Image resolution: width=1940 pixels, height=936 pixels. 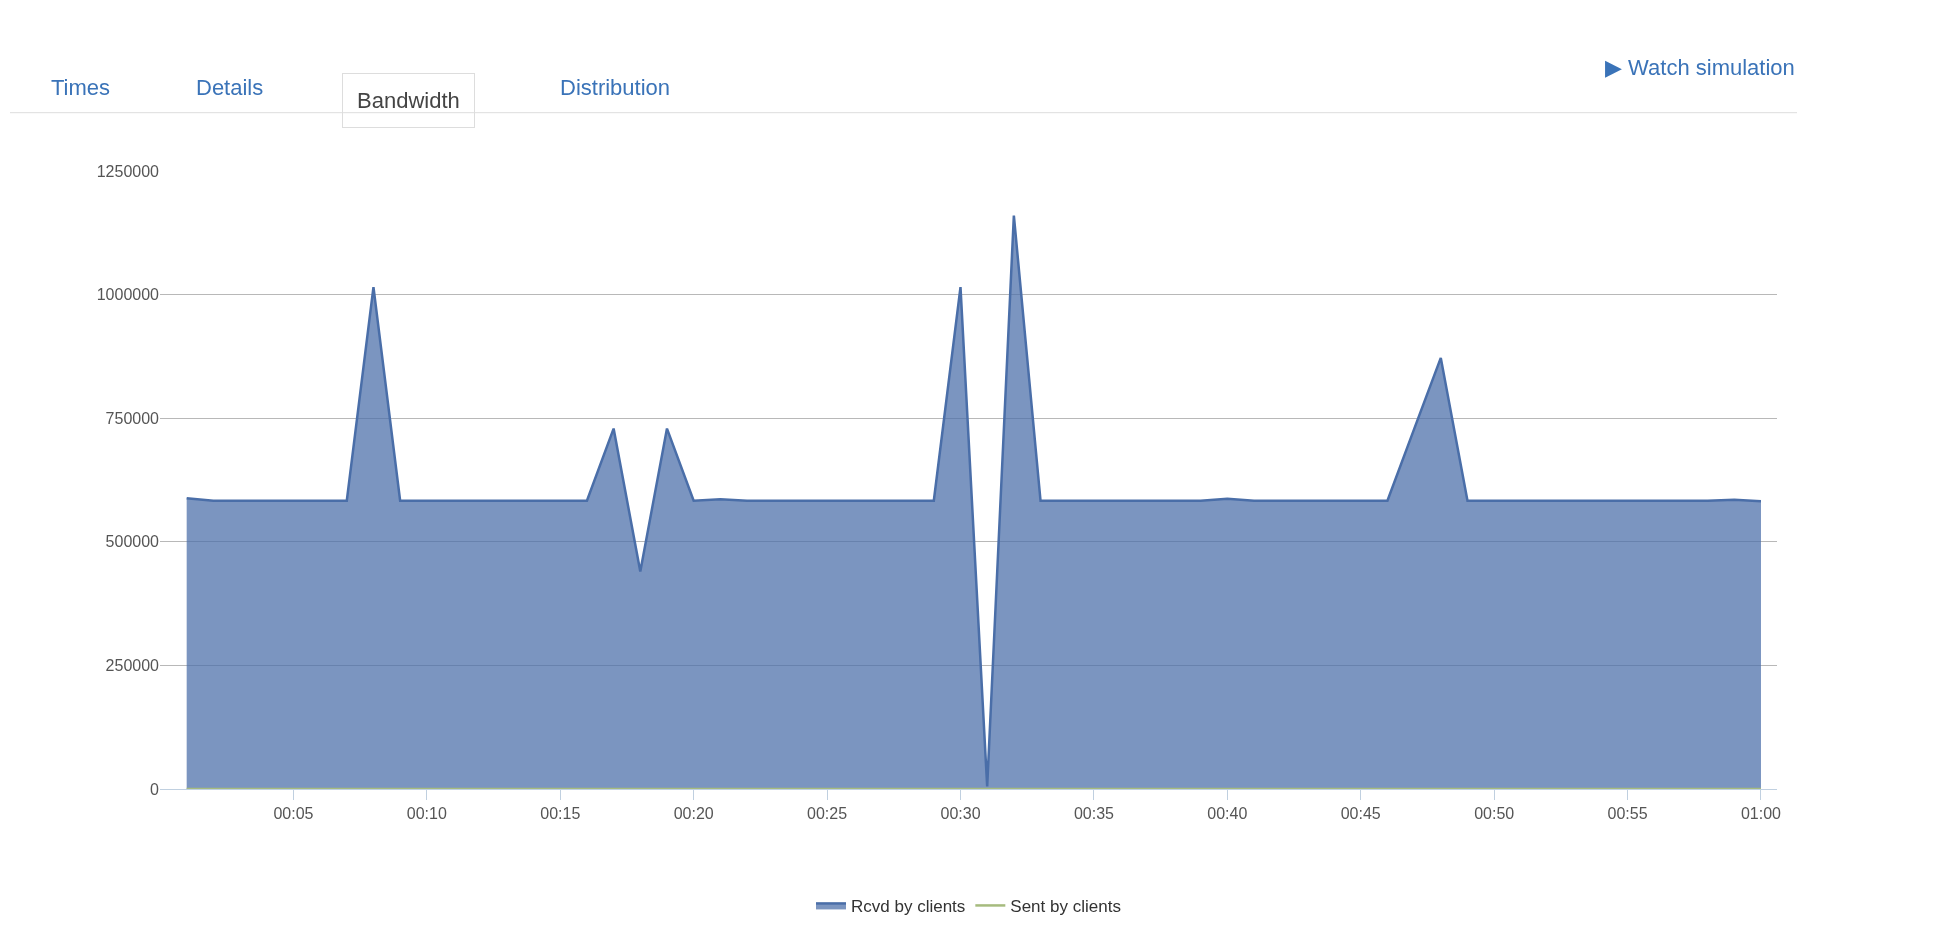 What do you see at coordinates (132, 665) in the screenshot?
I see `y-tick-label: 250000` at bounding box center [132, 665].